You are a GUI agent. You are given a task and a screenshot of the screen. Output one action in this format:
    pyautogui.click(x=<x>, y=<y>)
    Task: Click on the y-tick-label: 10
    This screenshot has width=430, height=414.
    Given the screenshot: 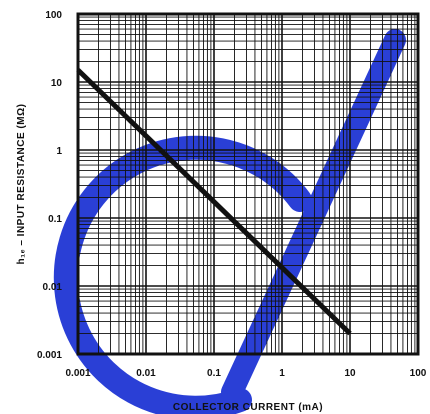 What is the action you would take?
    pyautogui.click(x=57, y=83)
    